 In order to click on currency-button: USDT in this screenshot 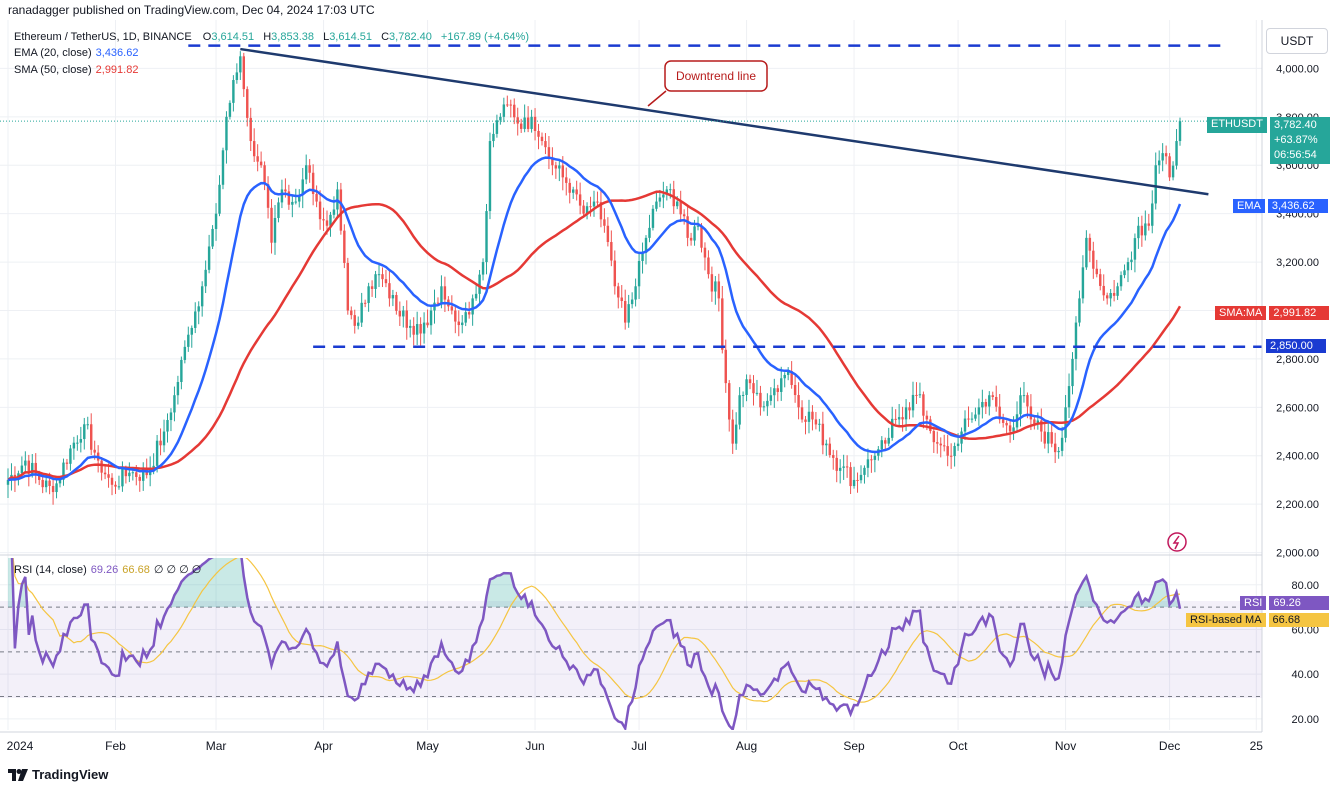, I will do `click(1297, 41)`.